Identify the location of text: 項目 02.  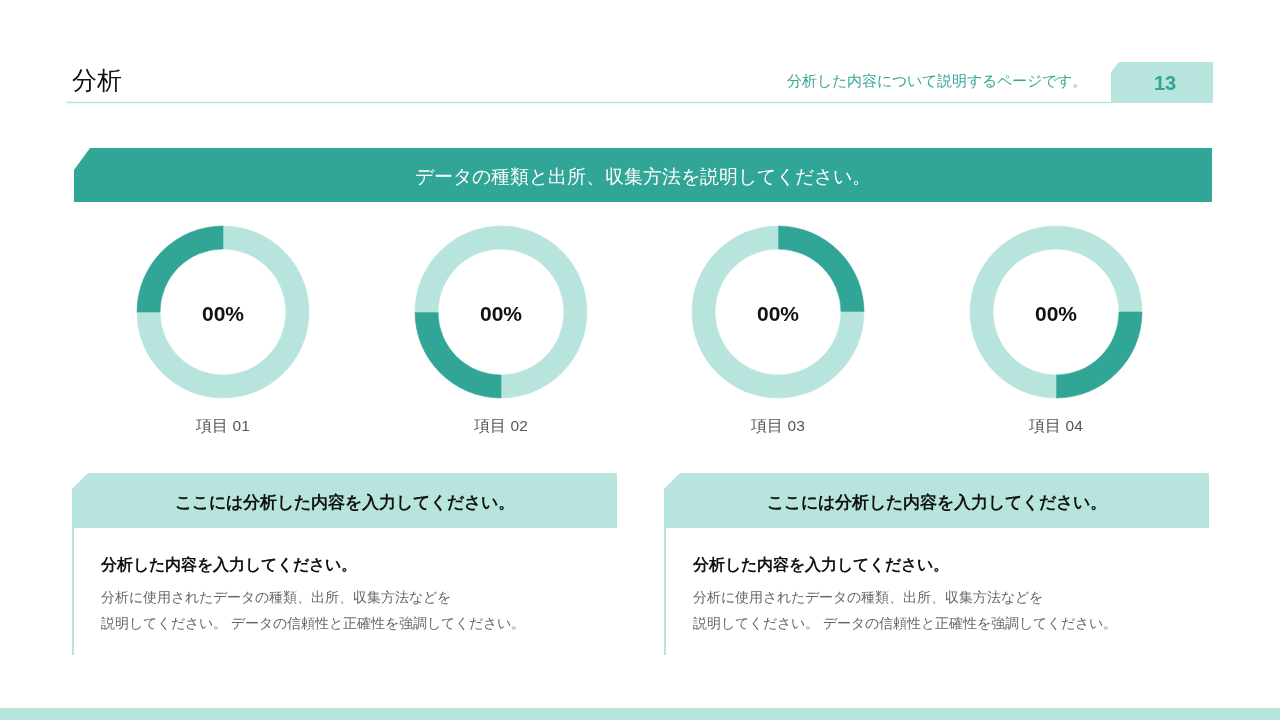
(500, 425).